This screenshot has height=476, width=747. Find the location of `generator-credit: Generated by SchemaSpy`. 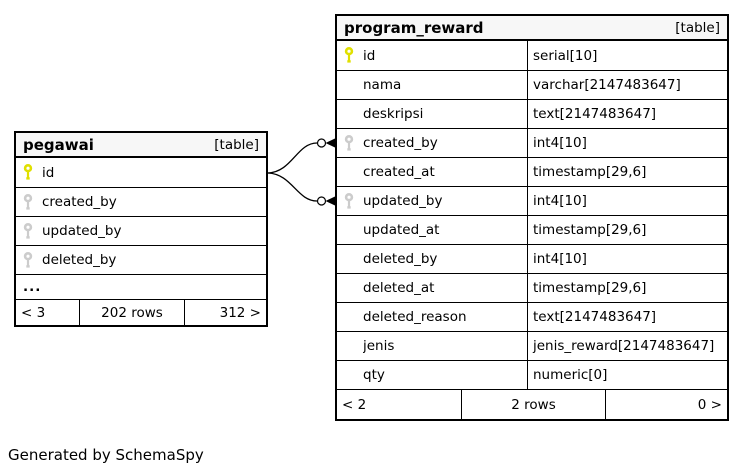

generator-credit: Generated by SchemaSpy is located at coordinates (106, 455).